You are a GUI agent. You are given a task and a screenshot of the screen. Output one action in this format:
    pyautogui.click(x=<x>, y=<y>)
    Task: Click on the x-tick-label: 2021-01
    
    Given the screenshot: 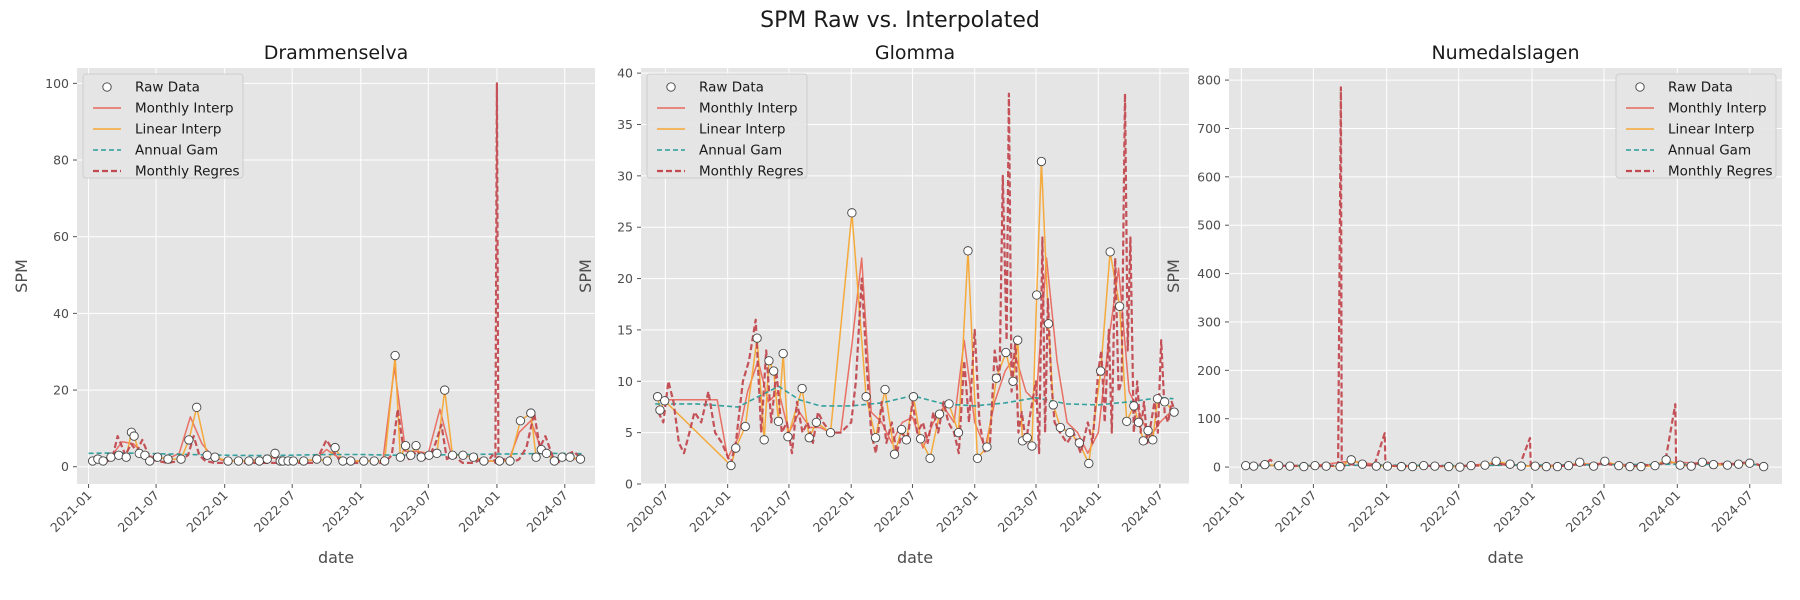 What is the action you would take?
    pyautogui.click(x=1224, y=512)
    